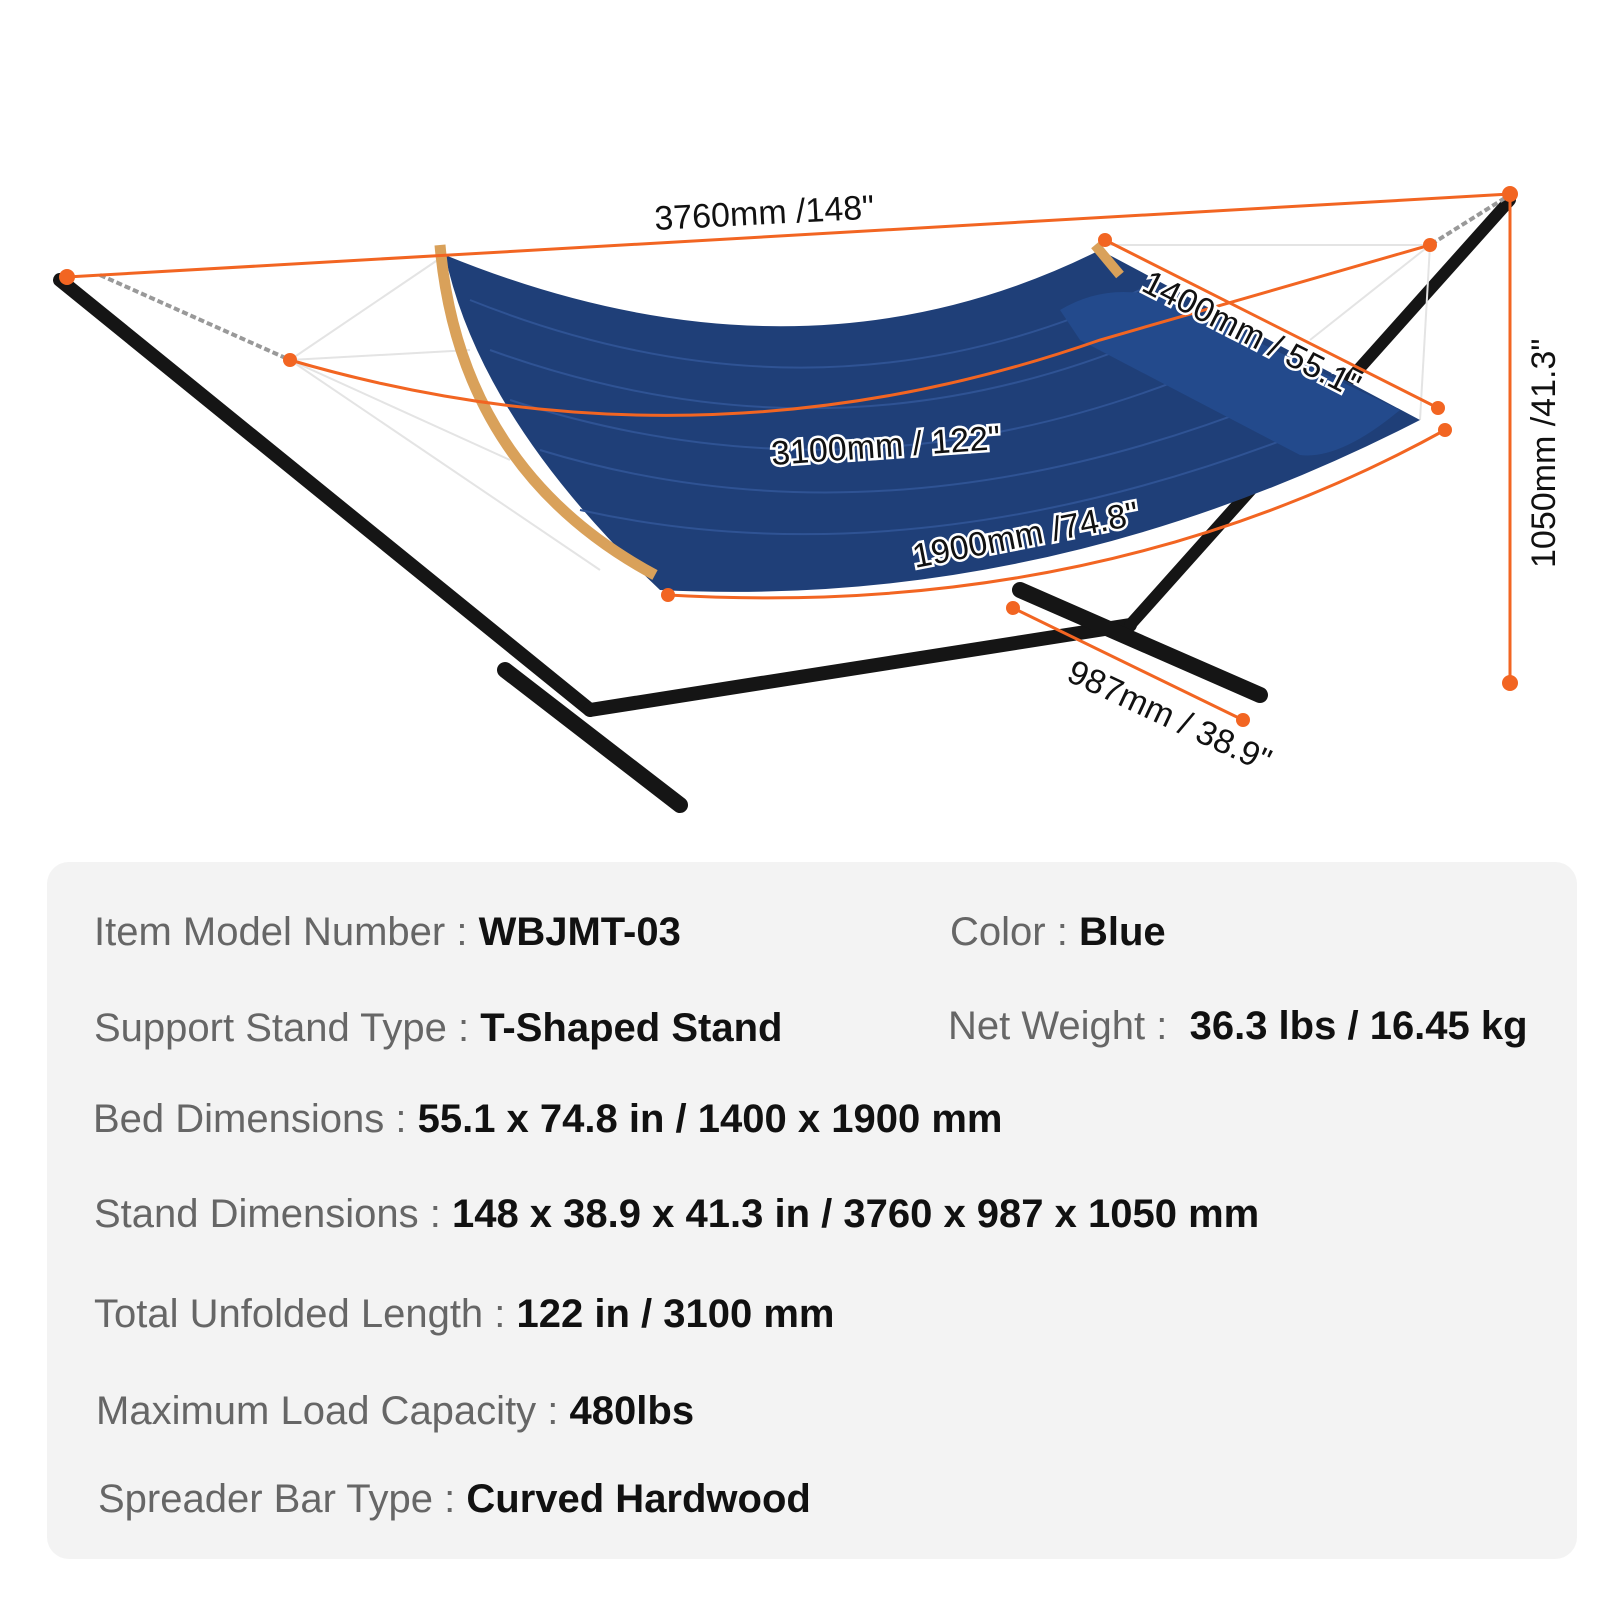 Image resolution: width=1600 pixels, height=1600 pixels. What do you see at coordinates (764, 213) in the screenshot?
I see `stand-length-label: 3760mm /148"` at bounding box center [764, 213].